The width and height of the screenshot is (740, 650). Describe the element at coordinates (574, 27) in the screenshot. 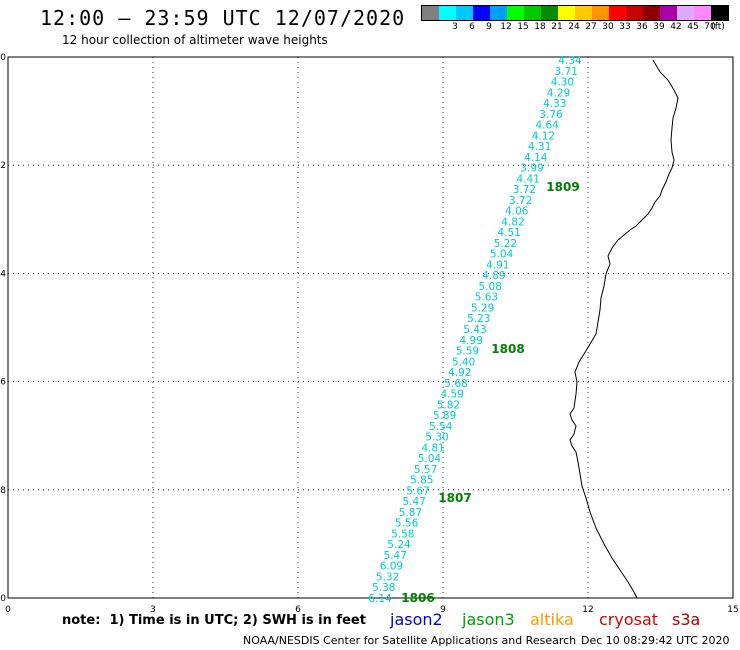

I see `legend-label: 24` at that location.